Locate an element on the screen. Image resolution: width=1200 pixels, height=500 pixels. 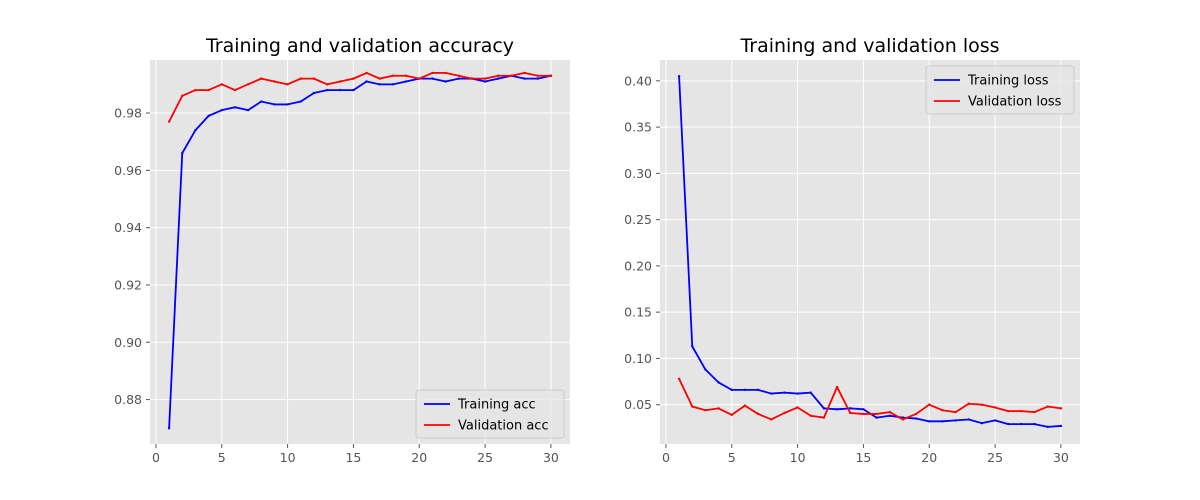
y-tick-label: 0.92 is located at coordinates (128, 284).